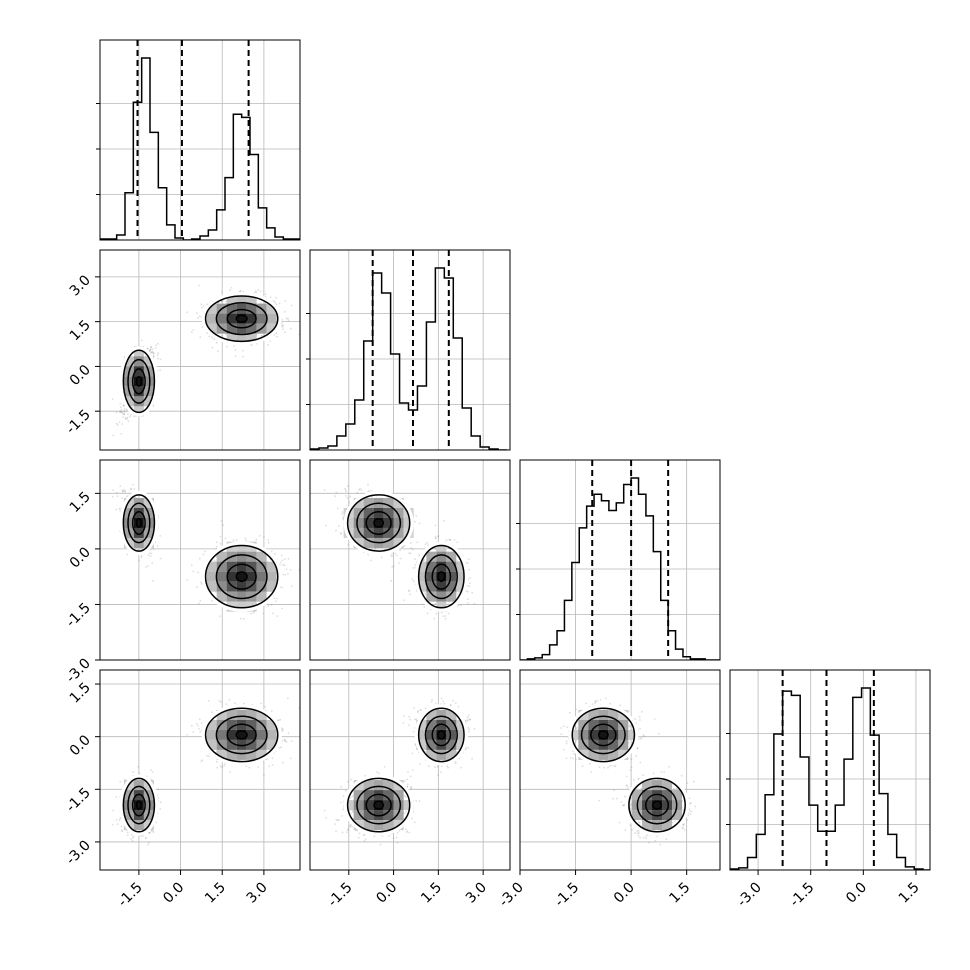 This screenshot has height=970, width=970. Describe the element at coordinates (409, 358) in the screenshot. I see `histogram-step-line` at that location.